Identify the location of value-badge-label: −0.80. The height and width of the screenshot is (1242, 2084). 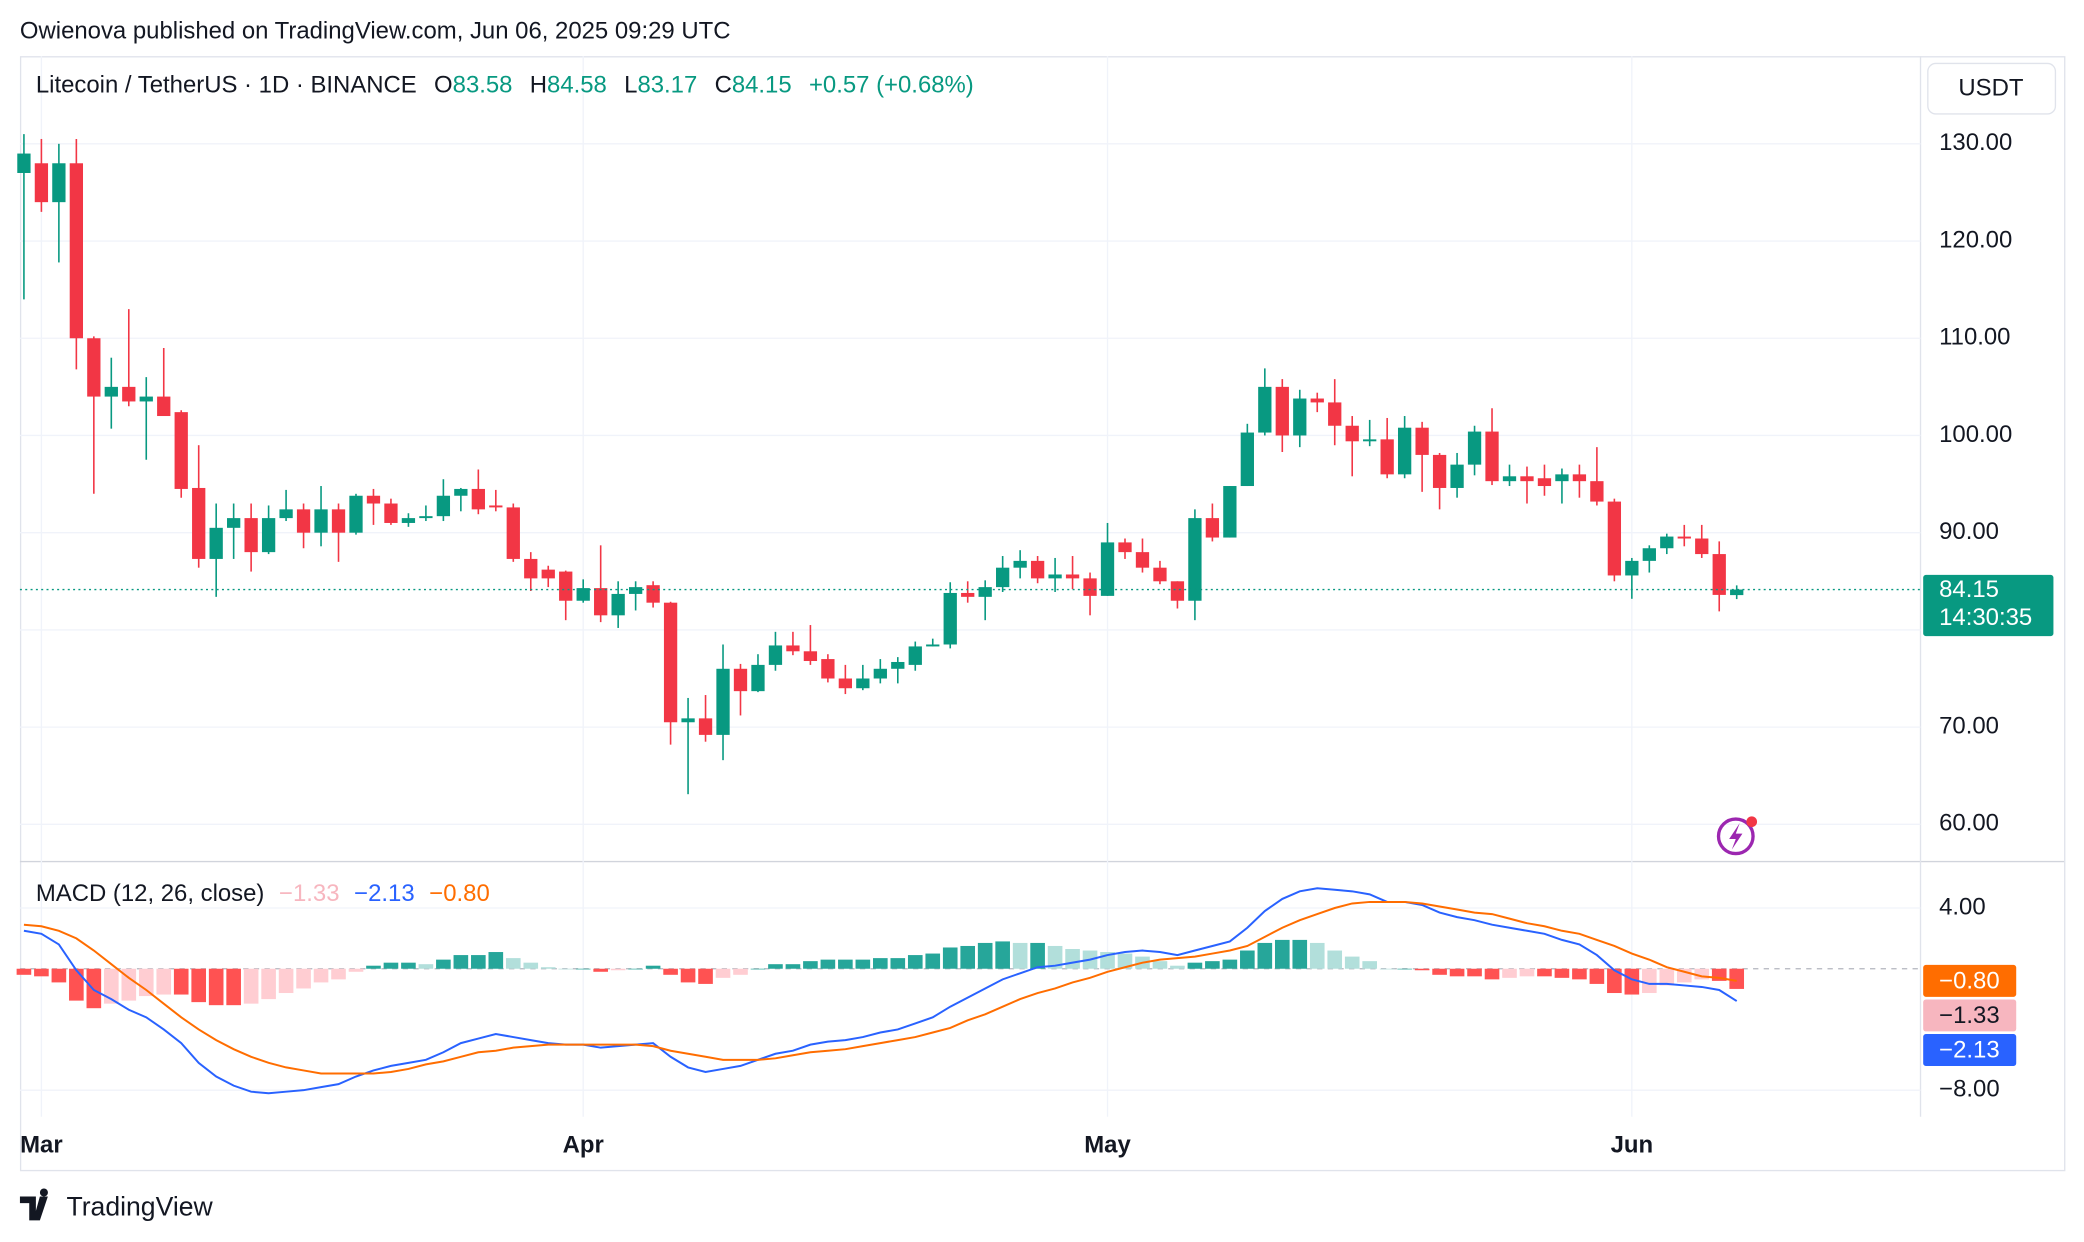
(1969, 981).